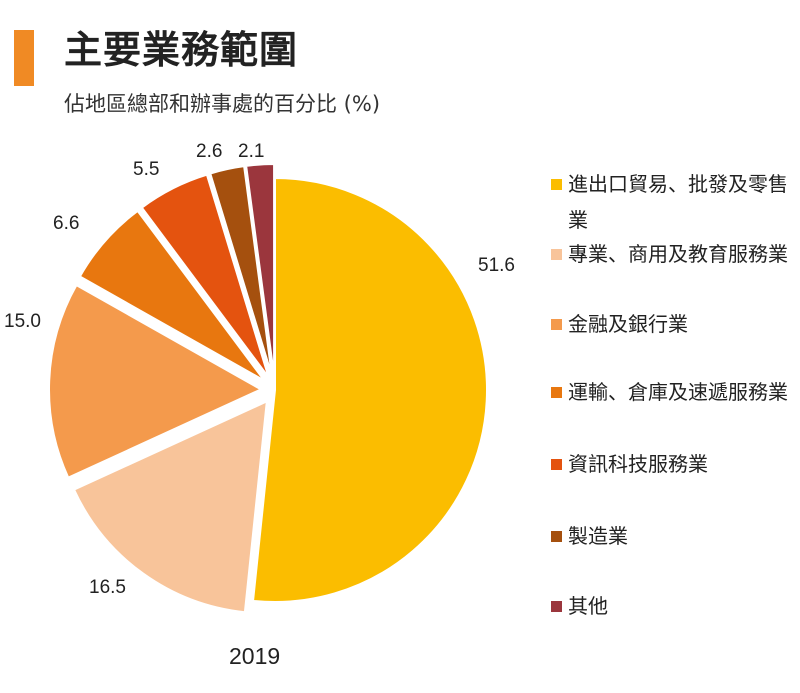 This screenshot has width=800, height=693. Describe the element at coordinates (671, 606) in the screenshot. I see `legend-item: 其他` at that location.